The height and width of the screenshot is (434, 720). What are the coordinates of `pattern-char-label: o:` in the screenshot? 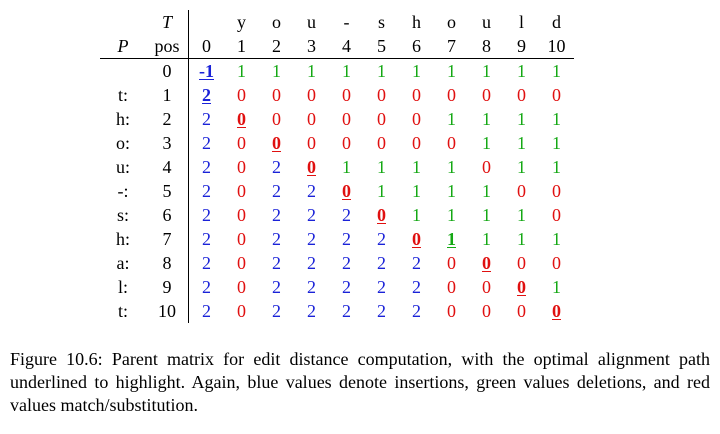 It's located at (122, 143).